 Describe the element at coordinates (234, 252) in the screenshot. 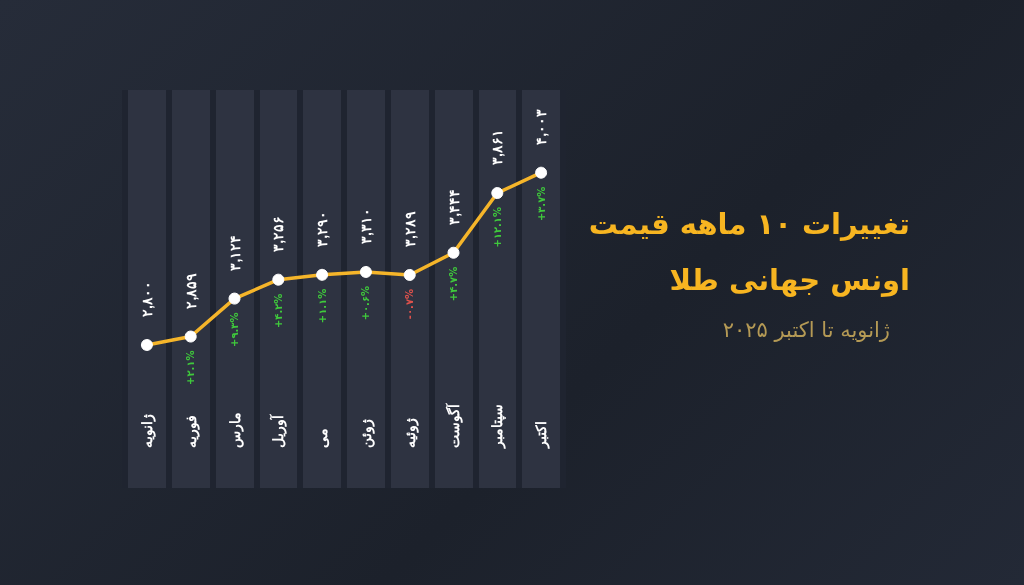

I see `data-label: ۳,۱۲۴` at that location.